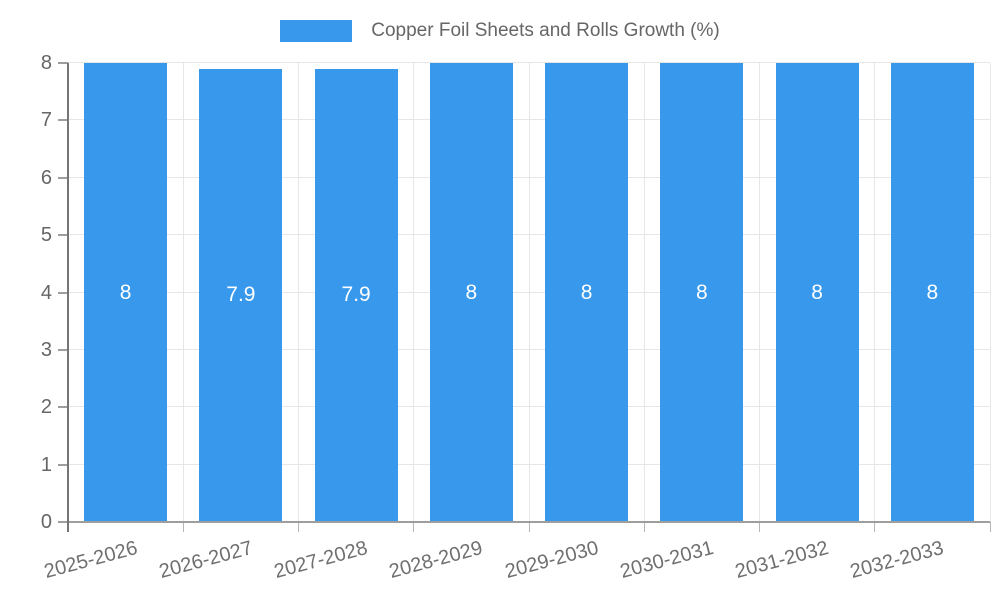  I want to click on y-tick-label: 1, so click(46, 464).